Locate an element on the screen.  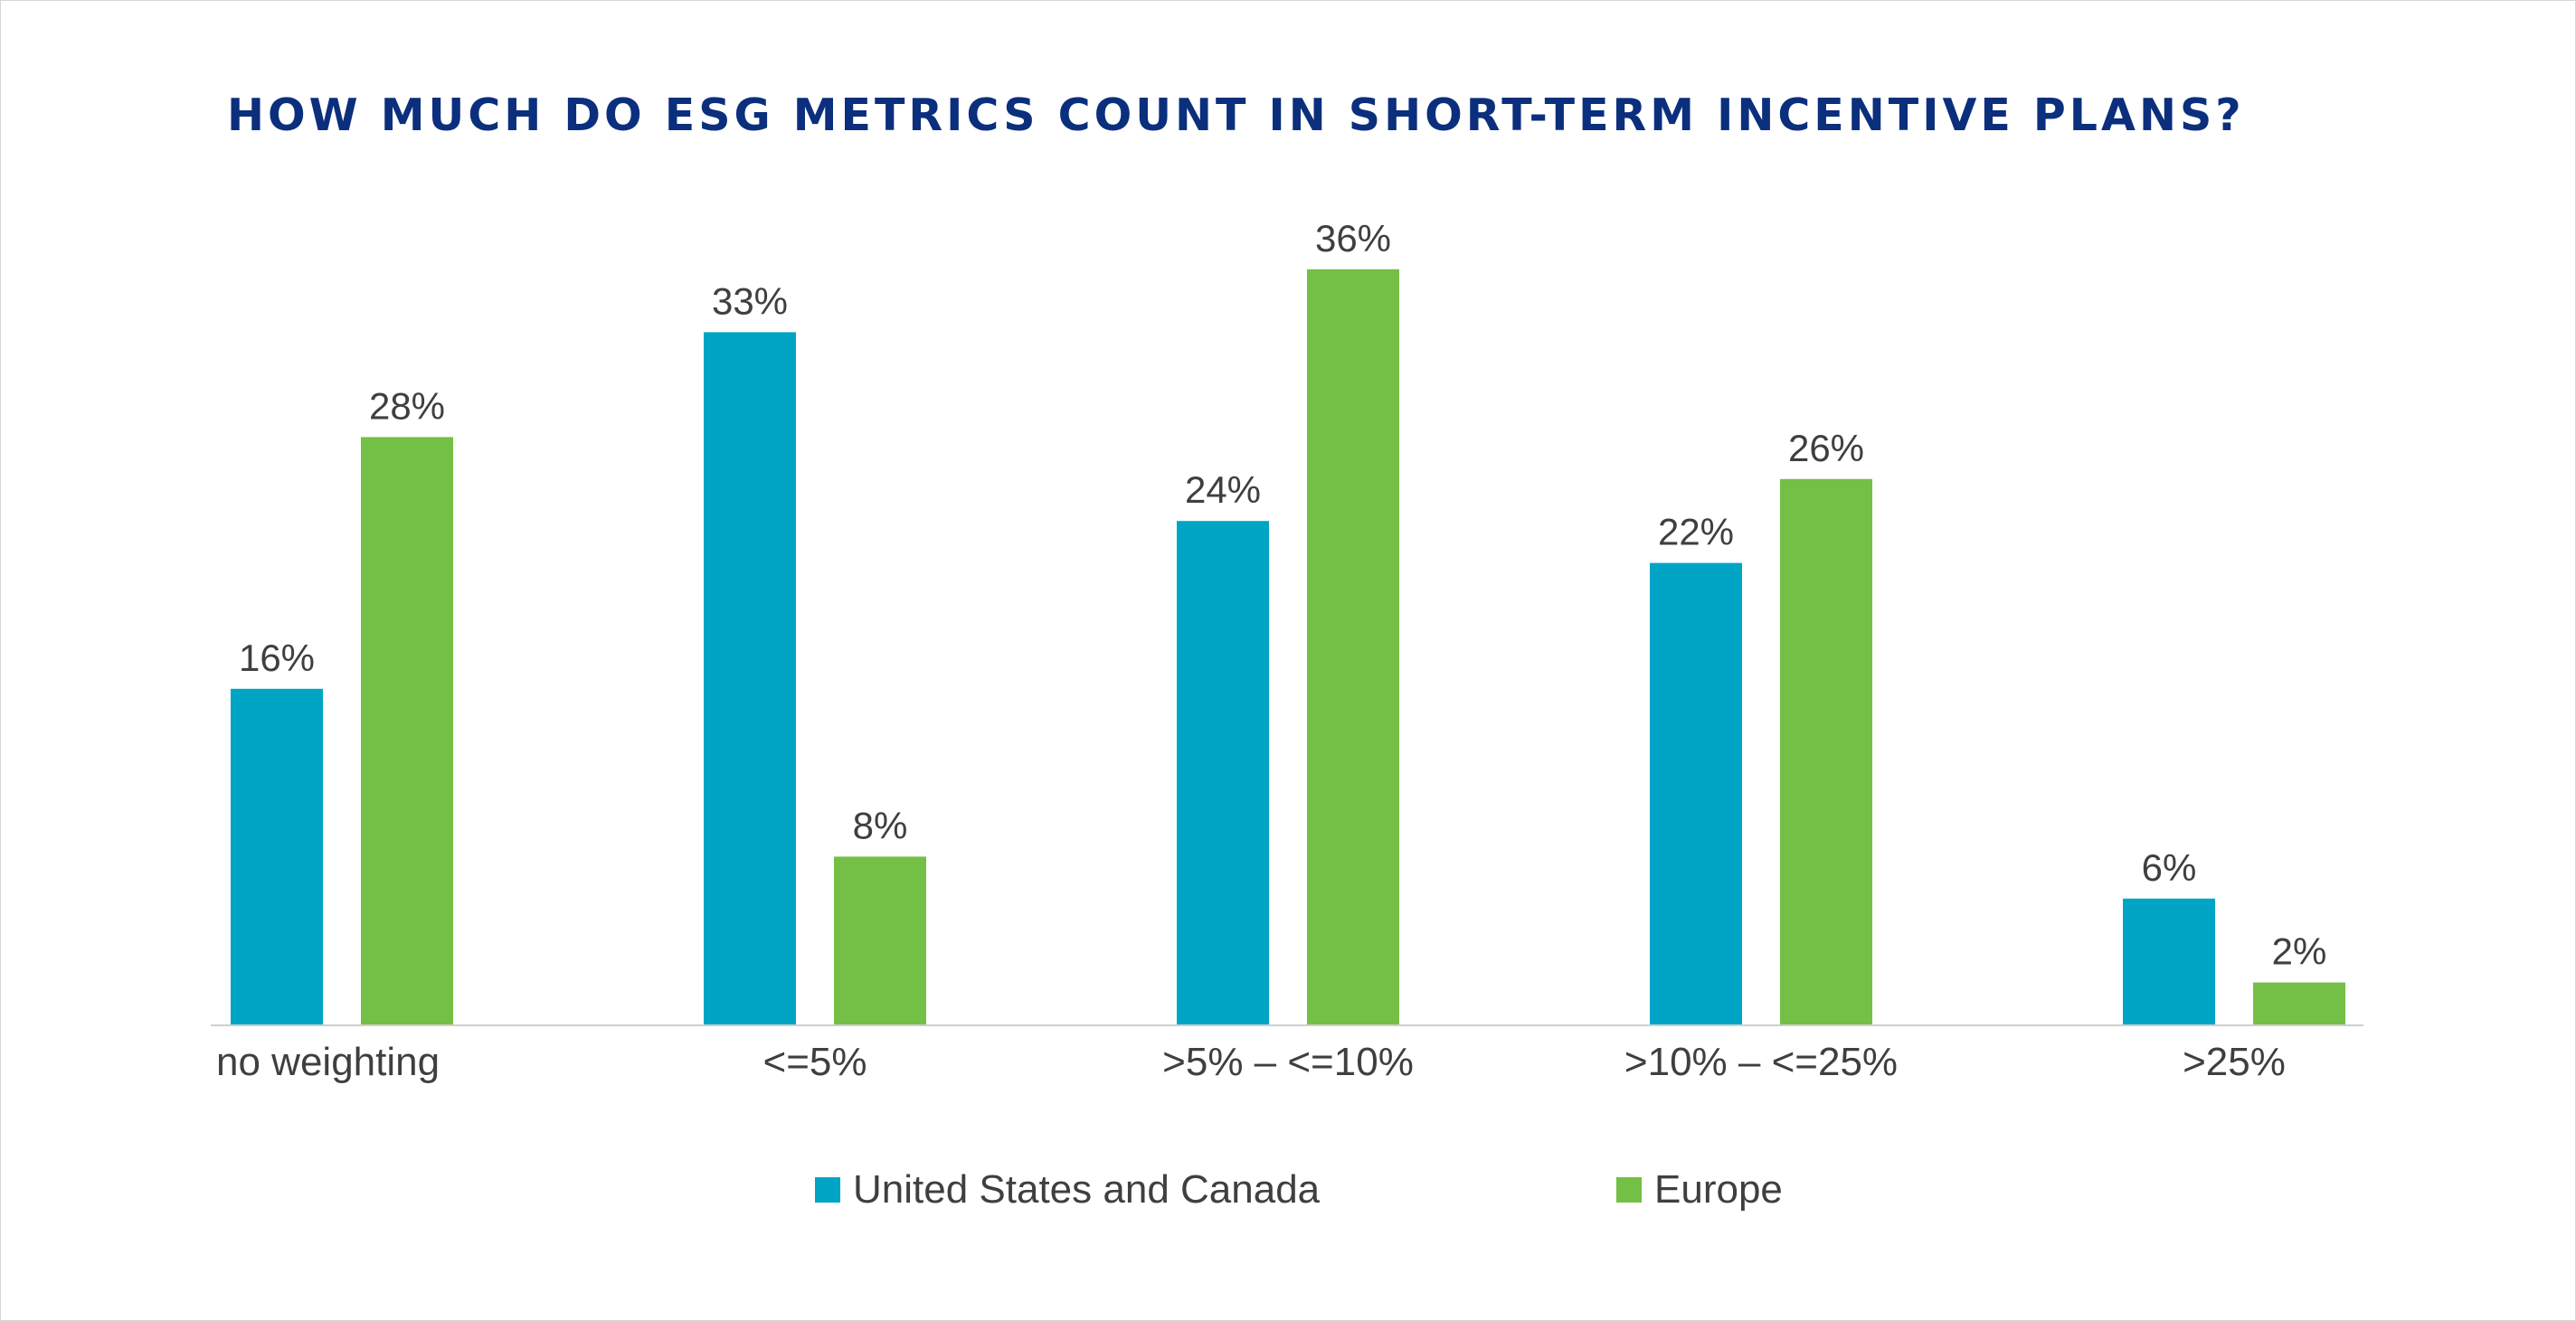
category-label-1: <=5% is located at coordinates (815, 1062).